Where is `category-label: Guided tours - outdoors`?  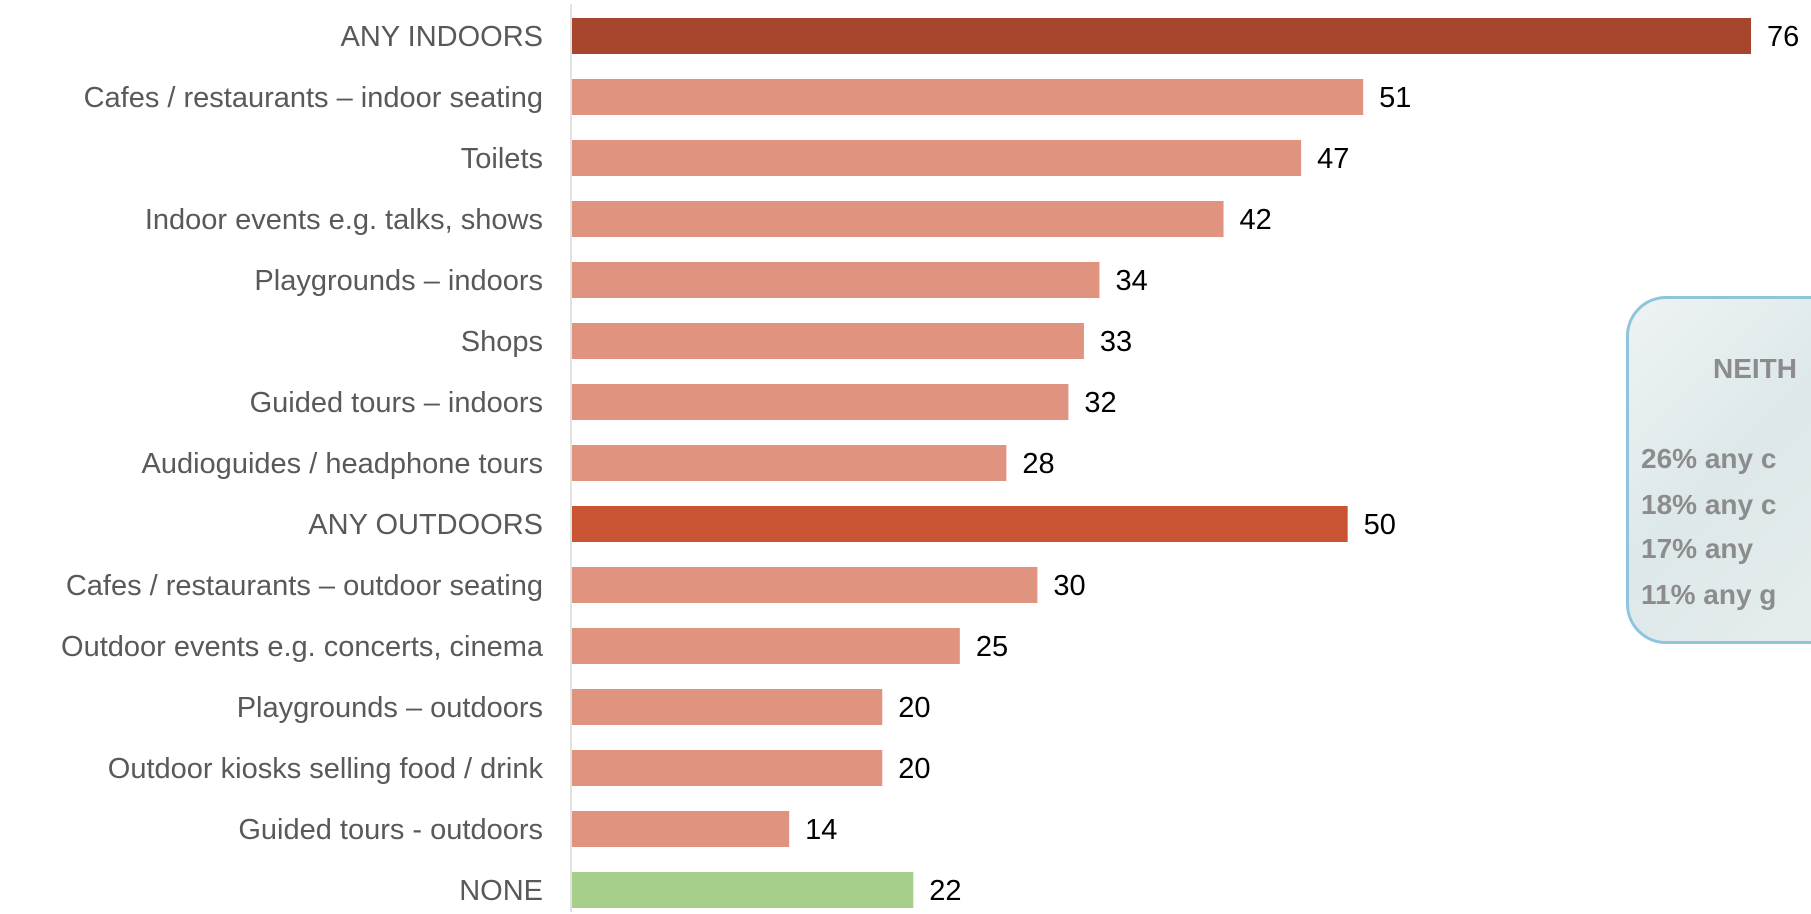
category-label: Guided tours - outdoors is located at coordinates (390, 830).